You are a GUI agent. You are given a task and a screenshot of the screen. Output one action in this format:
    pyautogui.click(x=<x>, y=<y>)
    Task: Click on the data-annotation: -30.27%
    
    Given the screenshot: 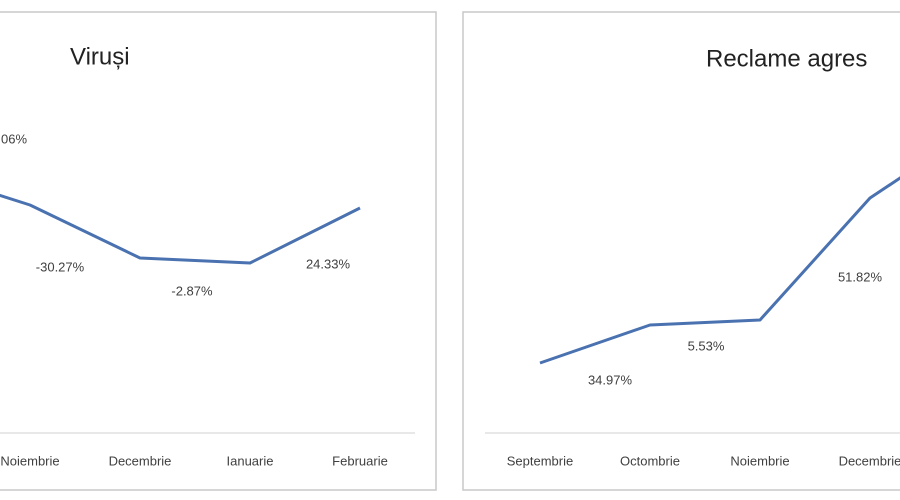 What is the action you would take?
    pyautogui.click(x=60, y=266)
    